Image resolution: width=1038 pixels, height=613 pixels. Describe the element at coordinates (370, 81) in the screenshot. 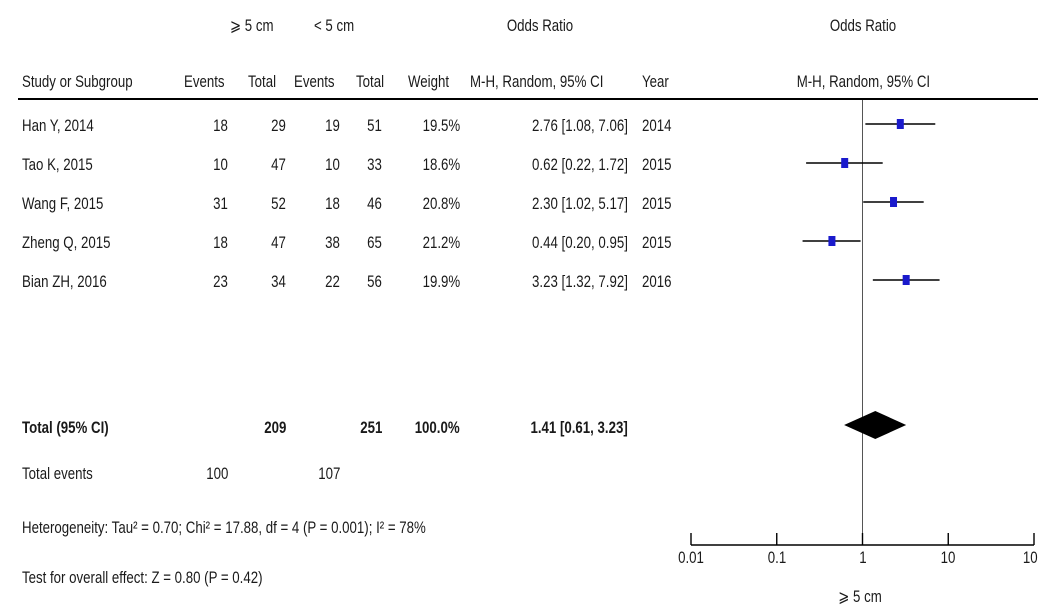

I see `col-total2-header: Total` at that location.